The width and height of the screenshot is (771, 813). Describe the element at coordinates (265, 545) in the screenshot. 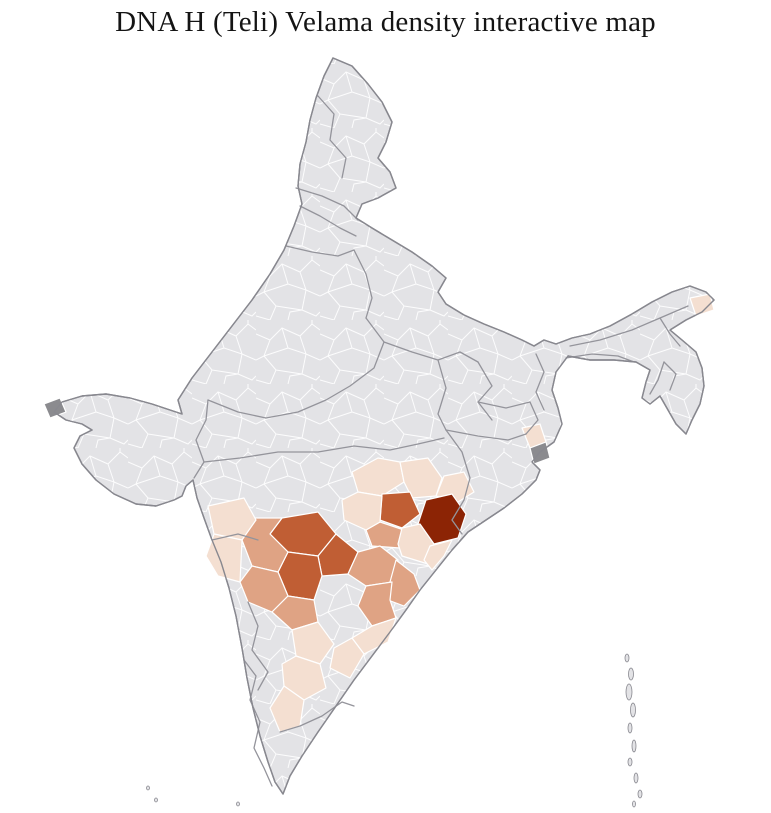

I see `district-shade-l2` at that location.